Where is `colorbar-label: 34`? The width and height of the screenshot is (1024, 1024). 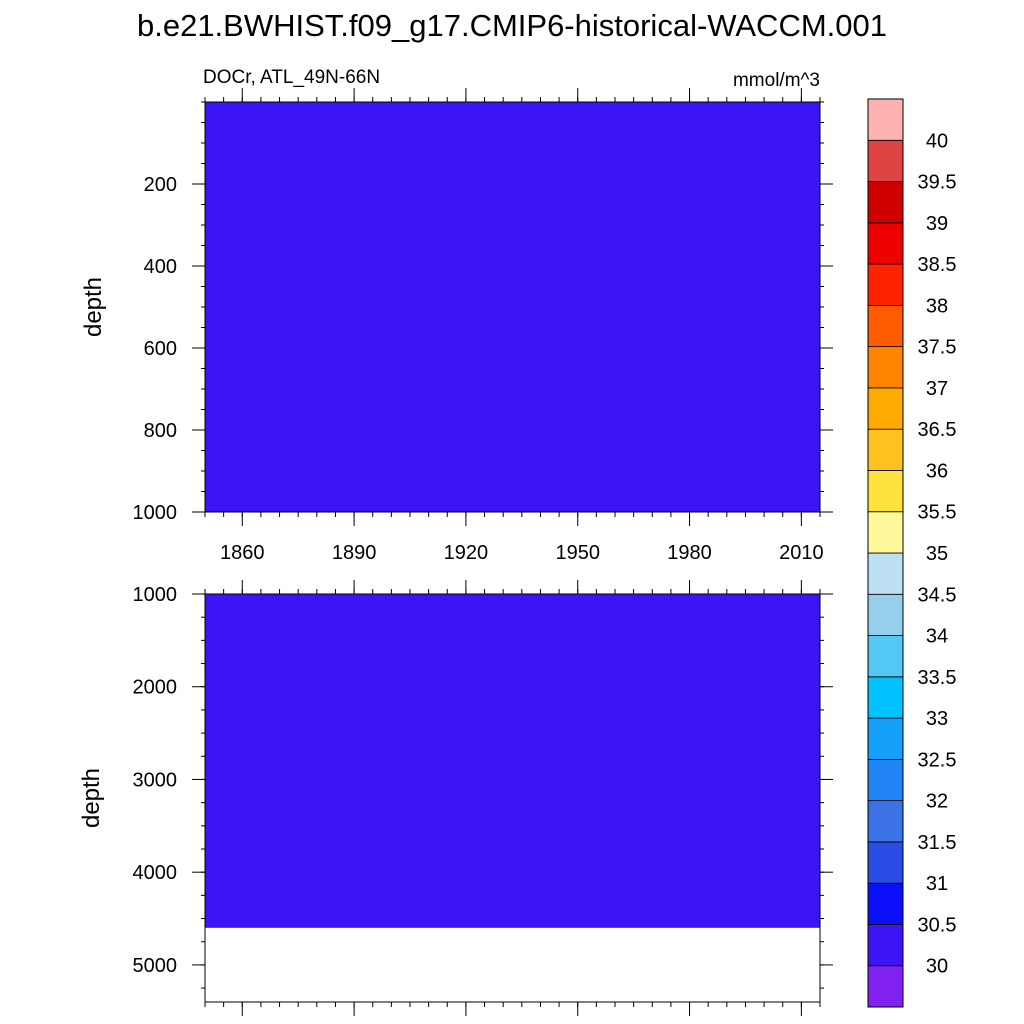 colorbar-label: 34 is located at coordinates (937, 637).